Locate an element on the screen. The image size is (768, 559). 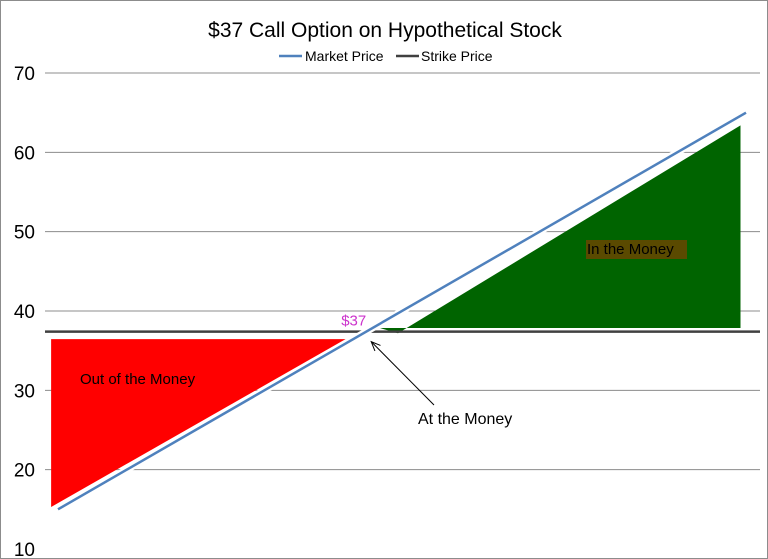
y-tick-label: 10 is located at coordinates (24, 549).